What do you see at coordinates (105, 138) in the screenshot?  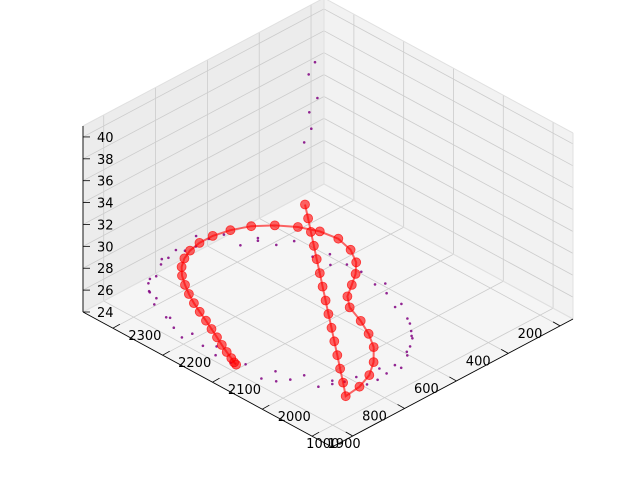 I see `z-tick-label: 40` at bounding box center [105, 138].